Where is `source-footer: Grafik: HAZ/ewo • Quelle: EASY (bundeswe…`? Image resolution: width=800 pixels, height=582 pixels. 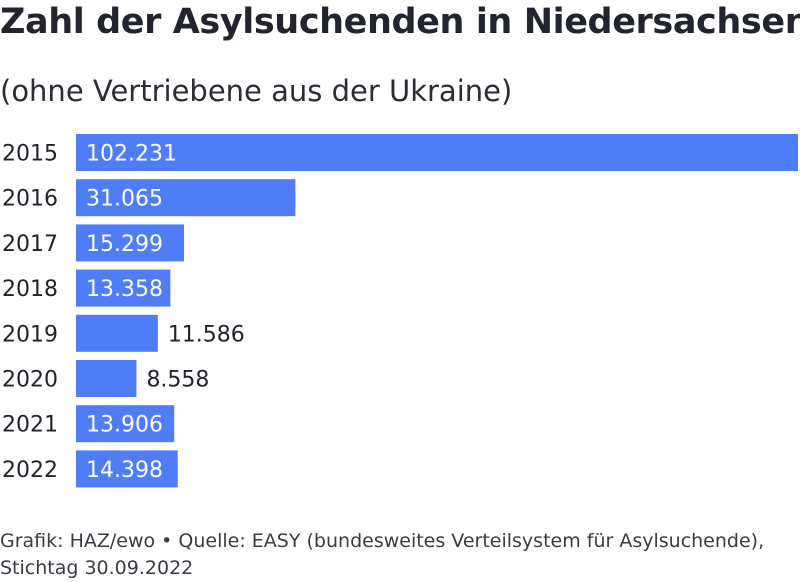
source-footer: Grafik: HAZ/ewo • Quelle: EASY (bundeswe… is located at coordinates (400, 555).